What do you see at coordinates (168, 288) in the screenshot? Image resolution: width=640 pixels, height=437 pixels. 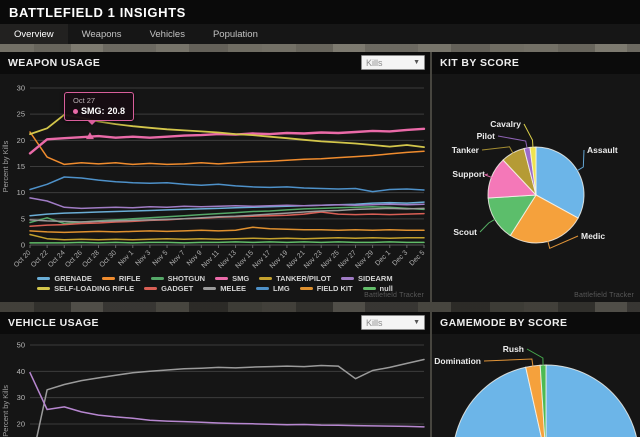 I see `legend-item: GADGET` at bounding box center [168, 288].